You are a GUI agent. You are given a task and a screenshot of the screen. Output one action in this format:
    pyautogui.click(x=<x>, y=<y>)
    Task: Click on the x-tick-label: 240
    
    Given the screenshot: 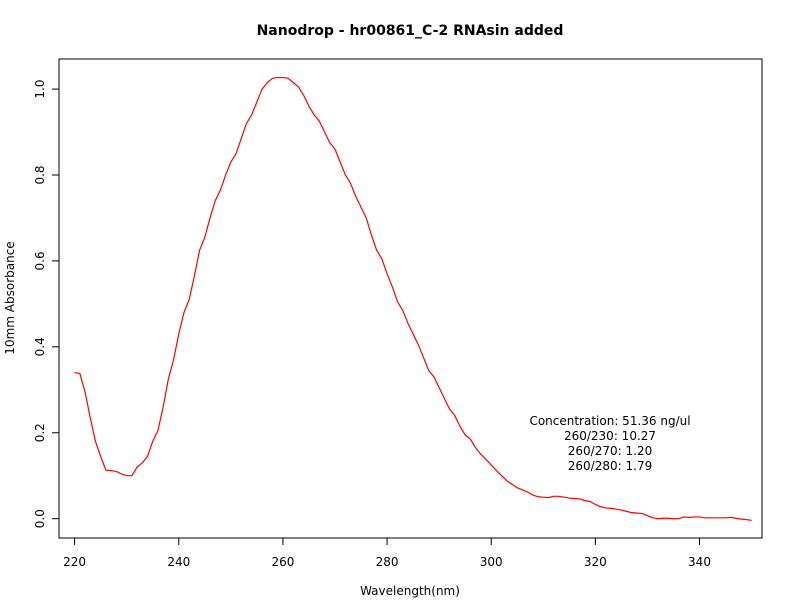 What is the action you would take?
    pyautogui.click(x=178, y=562)
    